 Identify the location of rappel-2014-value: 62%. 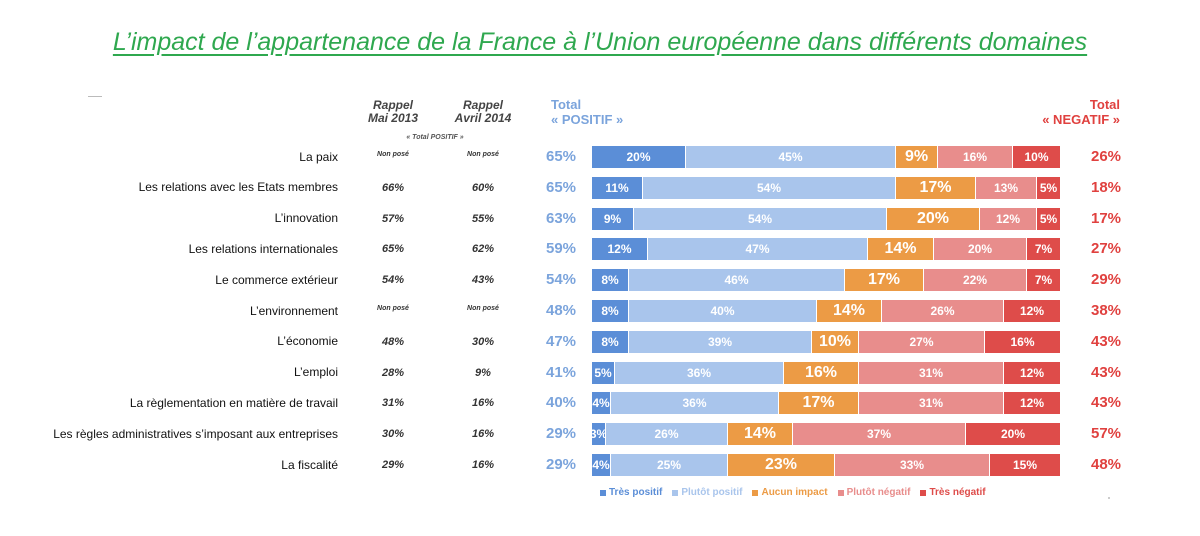
(483, 249).